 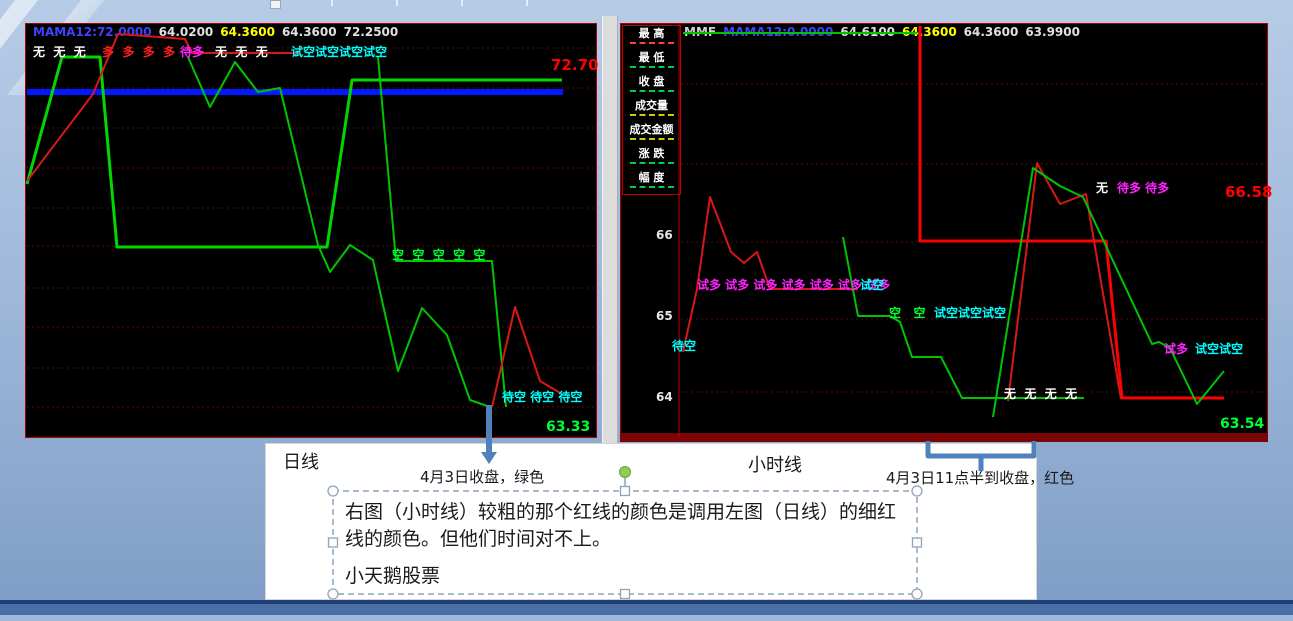 I want to click on daily-signal-label: 72.70, so click(x=575, y=65).